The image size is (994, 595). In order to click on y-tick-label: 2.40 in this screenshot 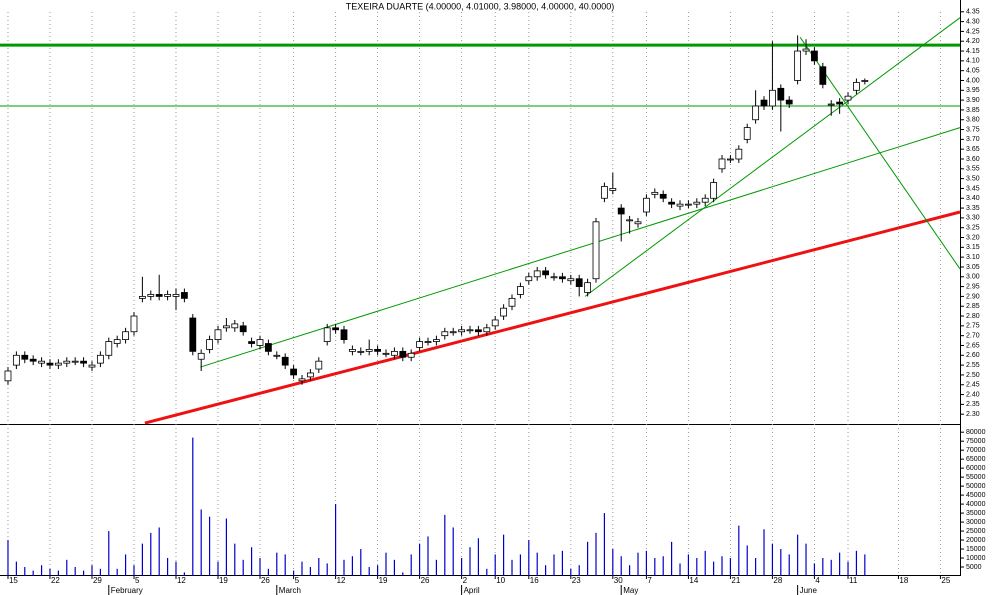, I will do `click(973, 394)`.